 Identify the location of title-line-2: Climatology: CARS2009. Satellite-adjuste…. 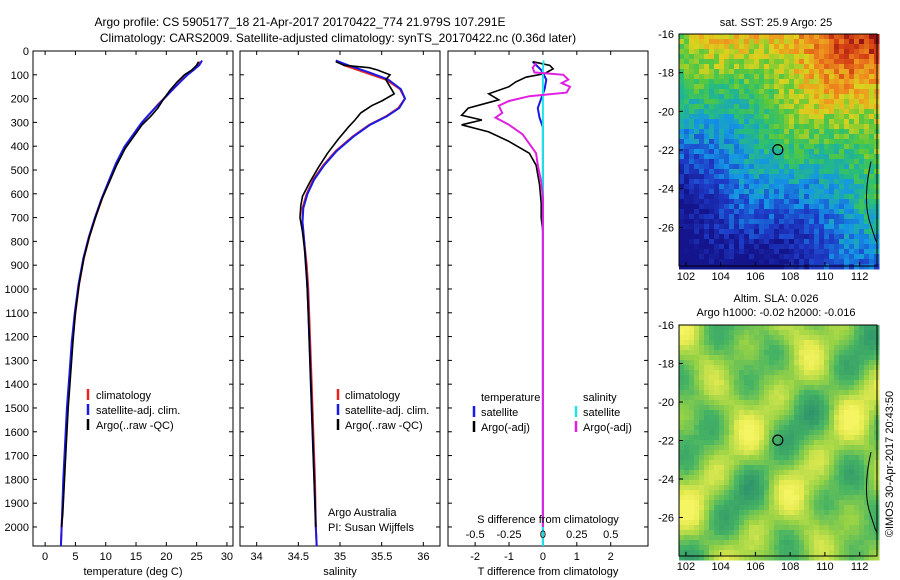
(338, 38).